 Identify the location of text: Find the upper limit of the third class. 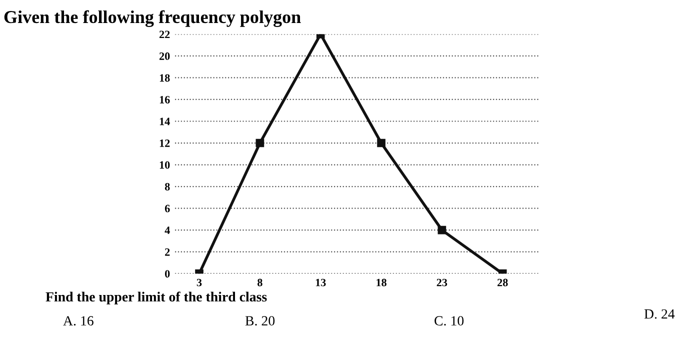
(156, 298).